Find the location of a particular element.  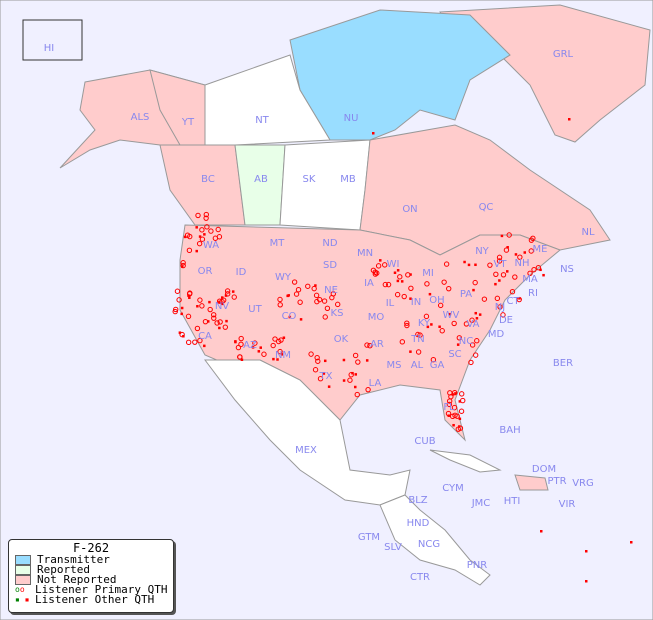

region-label: BAH is located at coordinates (509, 430).